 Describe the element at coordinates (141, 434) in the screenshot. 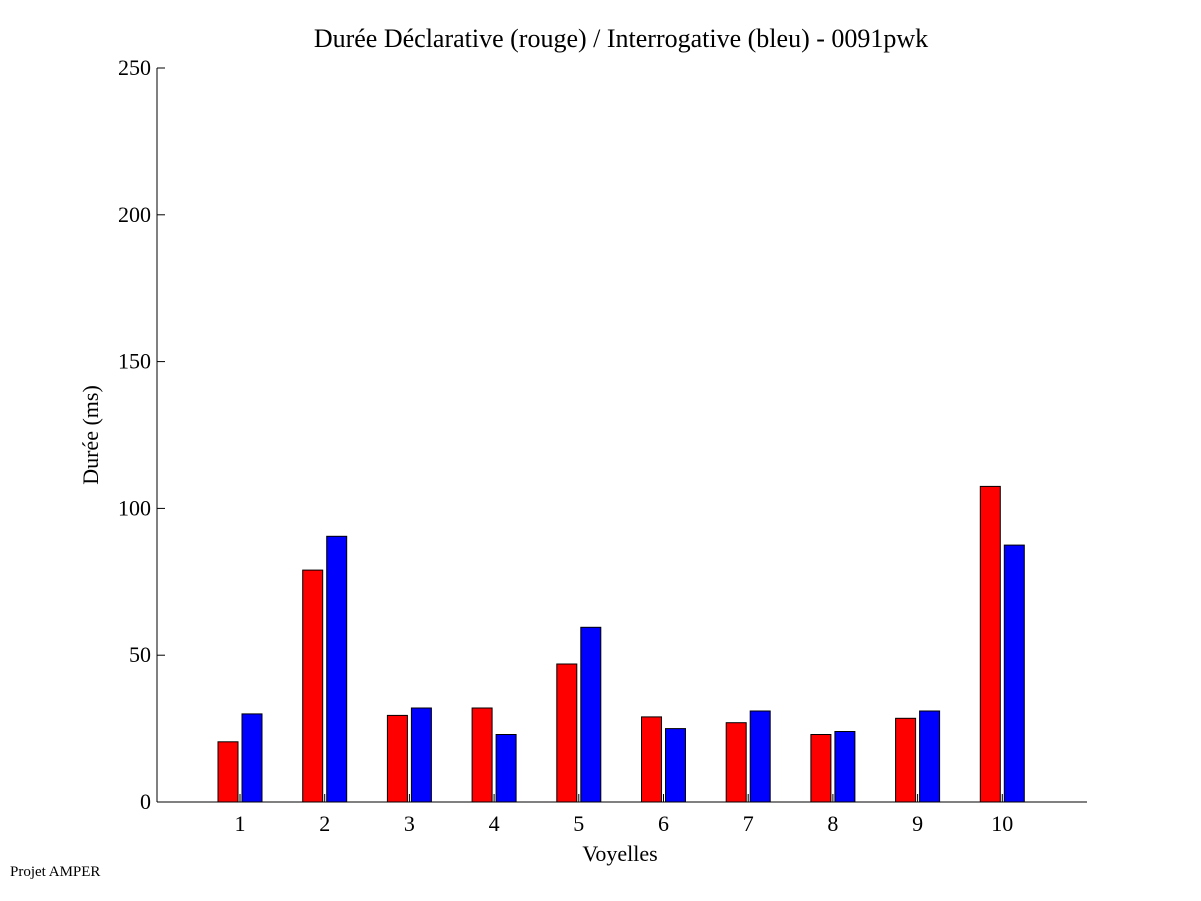

I see `y-ticks-group: 0 50 100 150 200 250` at that location.